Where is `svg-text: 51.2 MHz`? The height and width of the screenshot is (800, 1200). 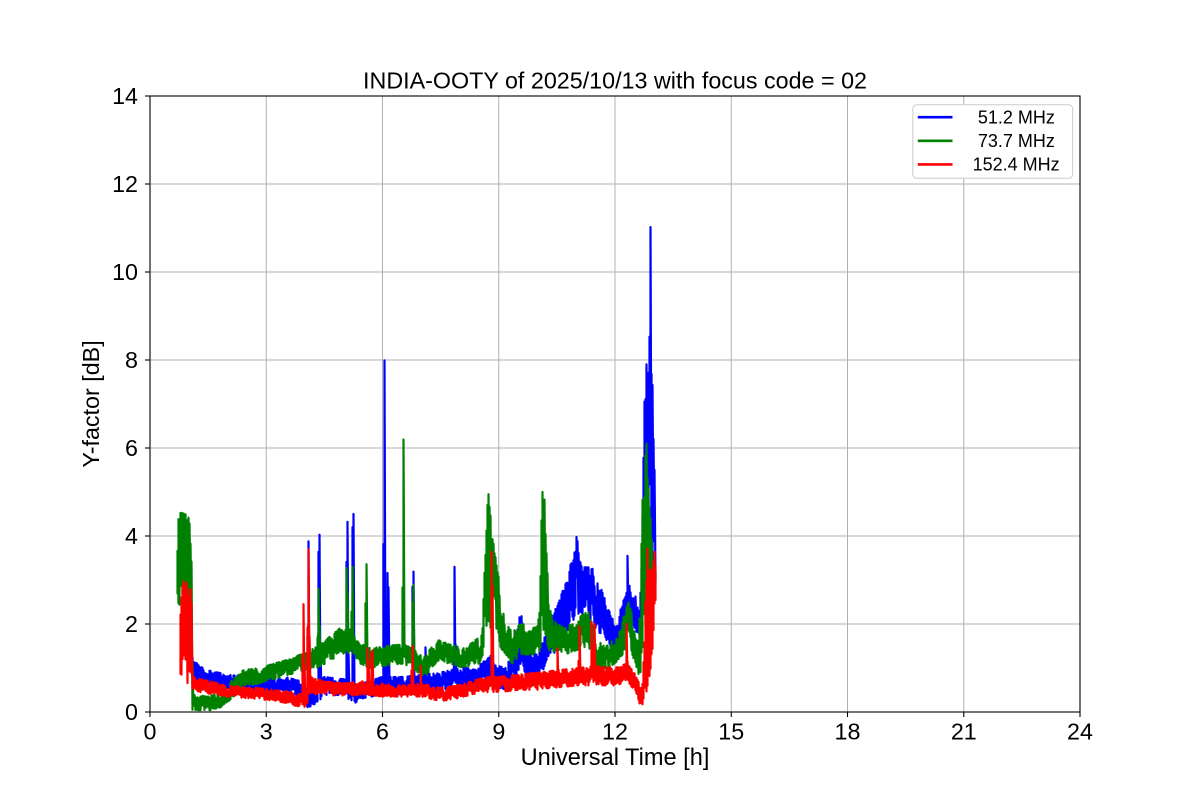 svg-text: 51.2 MHz is located at coordinates (1016, 117).